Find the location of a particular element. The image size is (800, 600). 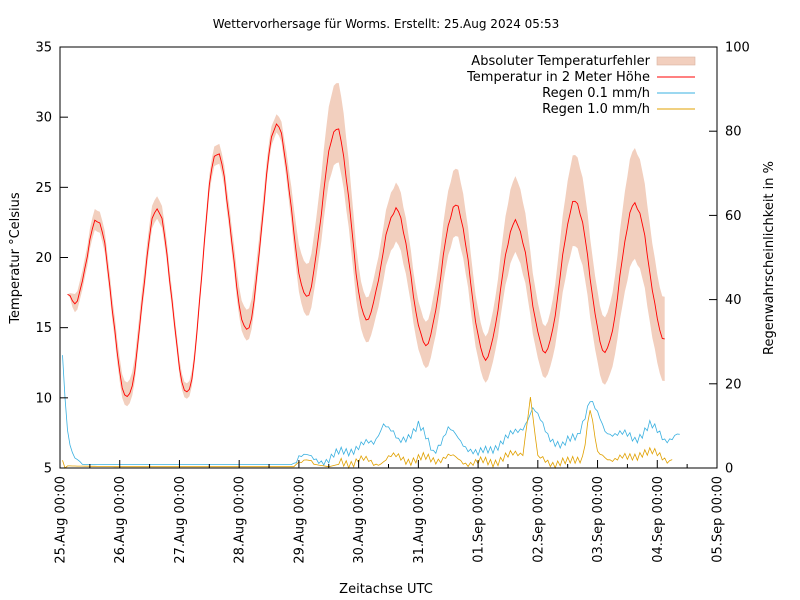

y2-tick-label: 60 is located at coordinates (733, 216).